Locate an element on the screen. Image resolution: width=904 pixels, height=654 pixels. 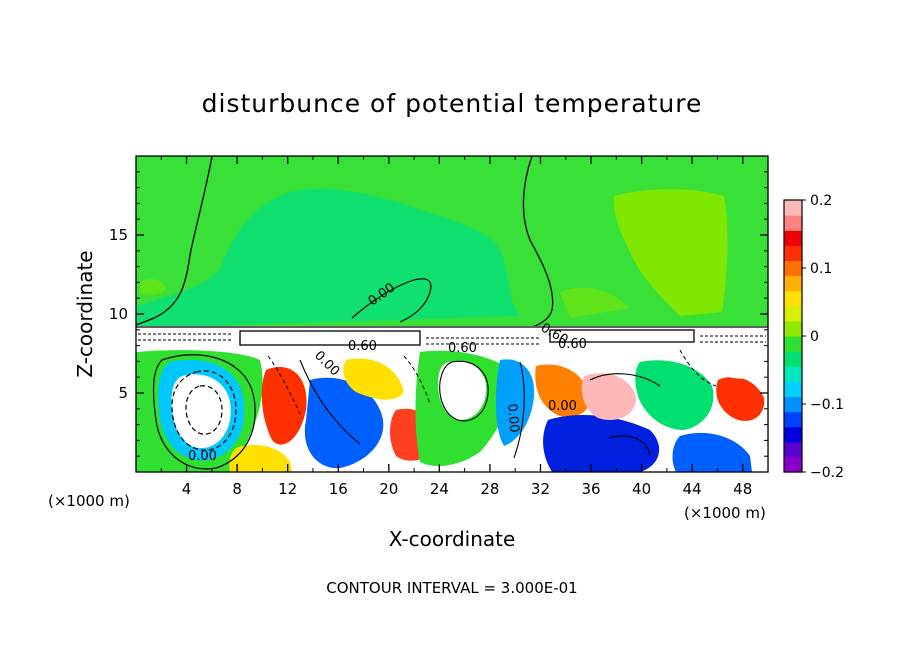
x-tick-label: 20 is located at coordinates (388, 489).